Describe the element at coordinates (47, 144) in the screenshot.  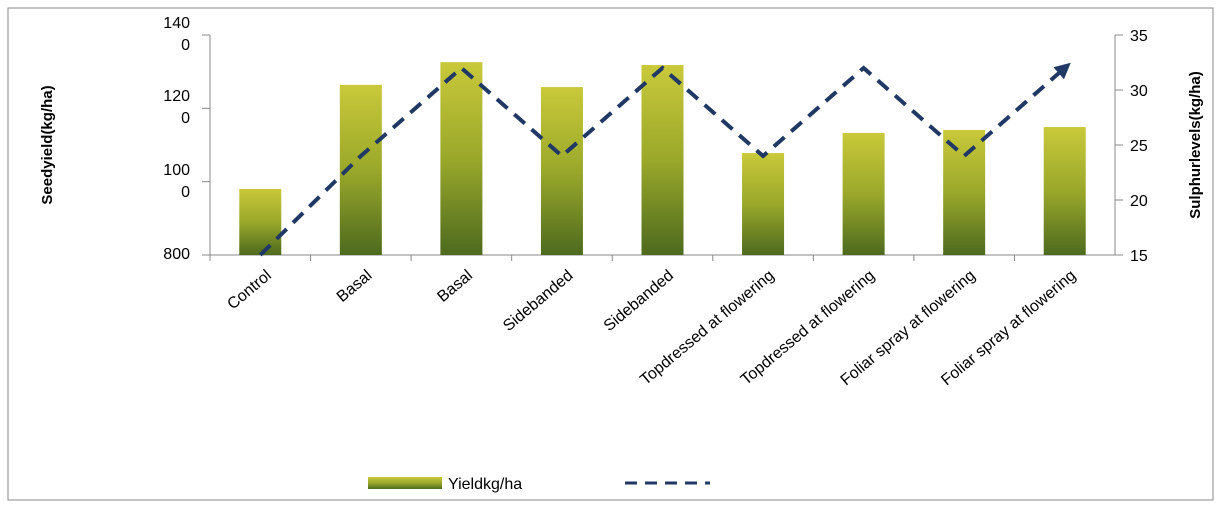
I see `y-axis-title: Seedyield(kg/ha)` at that location.